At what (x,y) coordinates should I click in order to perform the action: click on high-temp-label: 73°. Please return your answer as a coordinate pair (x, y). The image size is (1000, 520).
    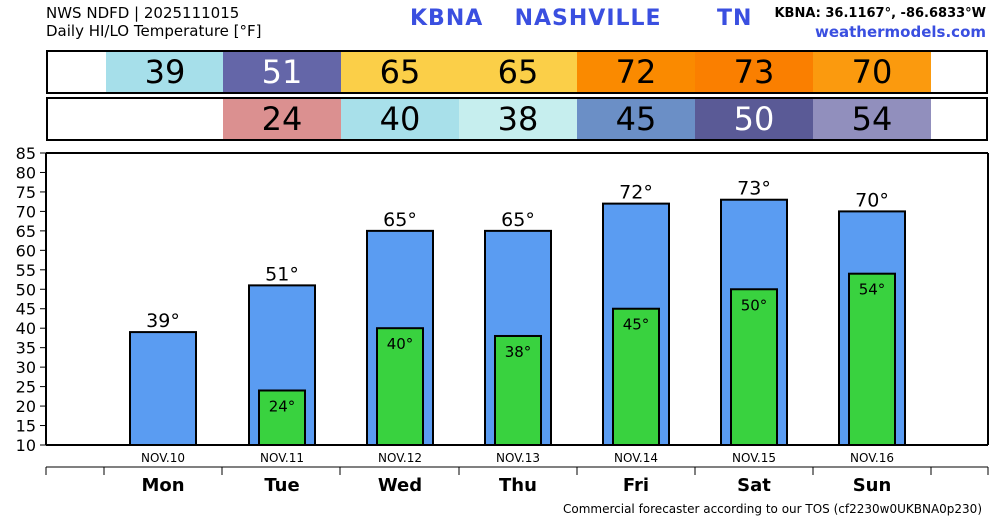
    Looking at the image, I should click on (754, 189).